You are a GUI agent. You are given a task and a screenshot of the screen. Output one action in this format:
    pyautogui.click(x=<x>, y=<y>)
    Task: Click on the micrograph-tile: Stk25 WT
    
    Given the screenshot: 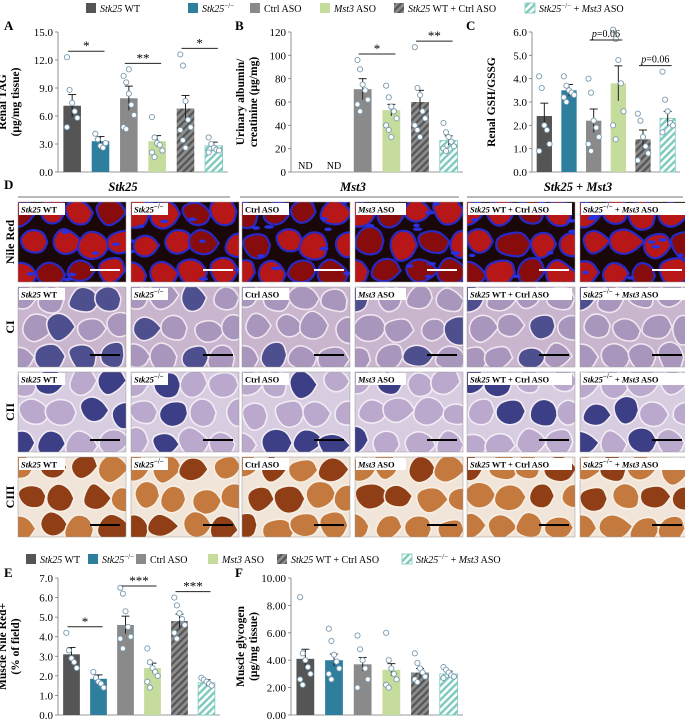 What is the action you would take?
    pyautogui.click(x=72, y=412)
    